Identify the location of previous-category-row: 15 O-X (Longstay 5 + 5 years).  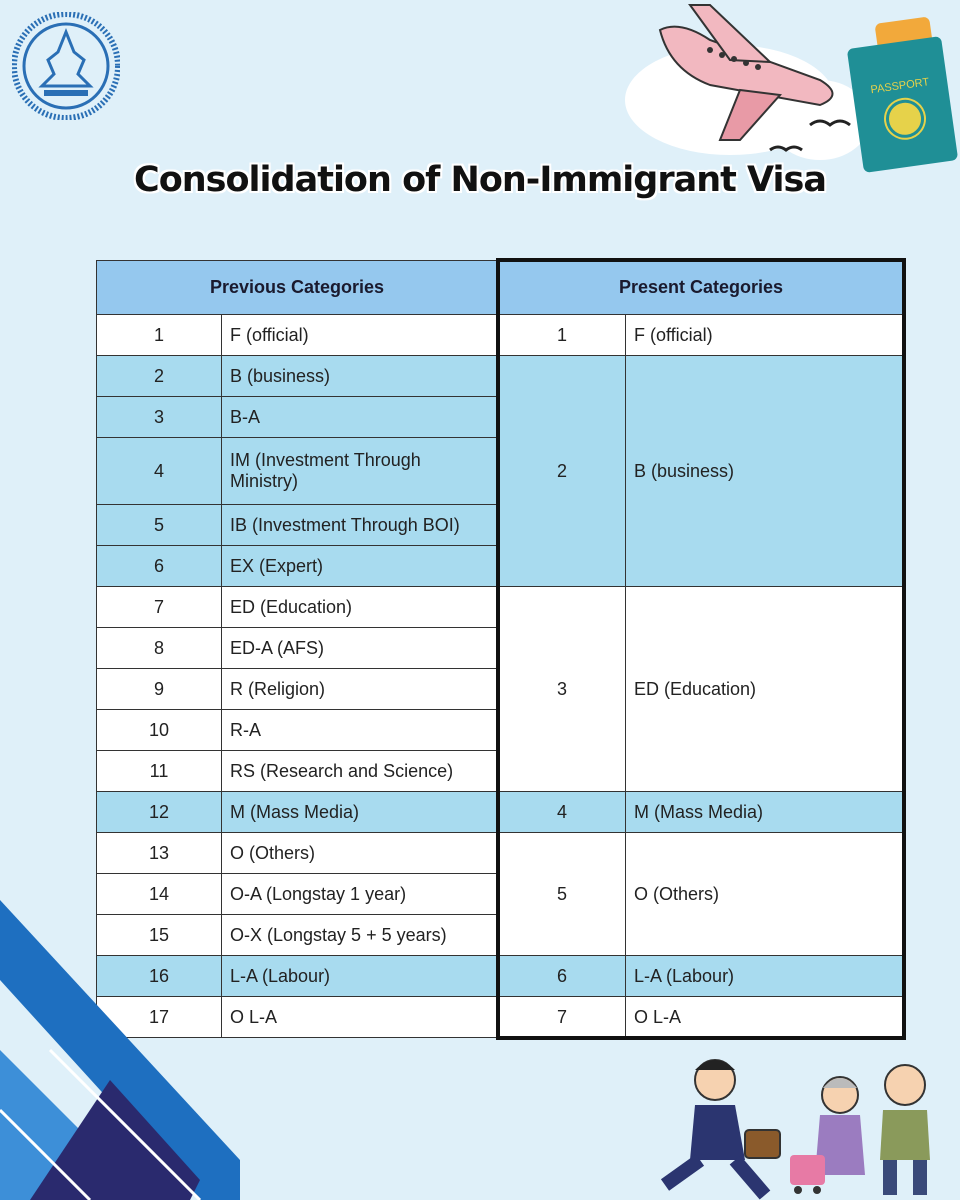
(297, 935).